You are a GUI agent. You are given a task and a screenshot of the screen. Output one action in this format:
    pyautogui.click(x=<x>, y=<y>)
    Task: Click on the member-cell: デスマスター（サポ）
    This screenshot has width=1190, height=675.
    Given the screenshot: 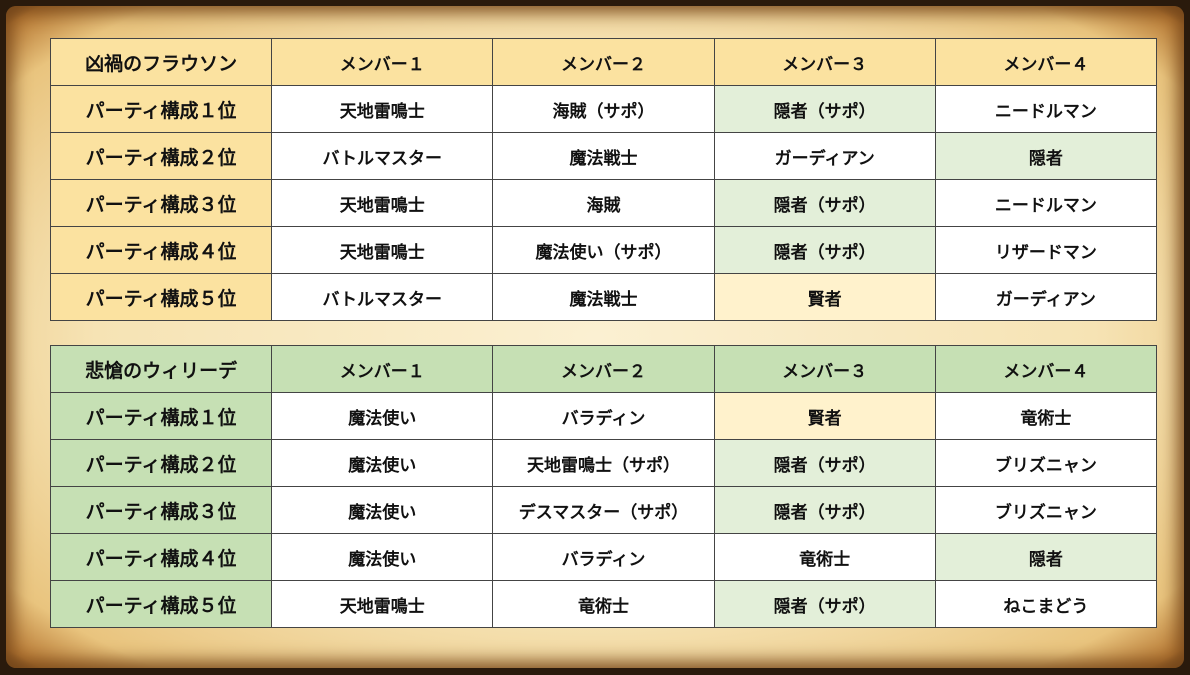 What is the action you would take?
    pyautogui.click(x=603, y=510)
    